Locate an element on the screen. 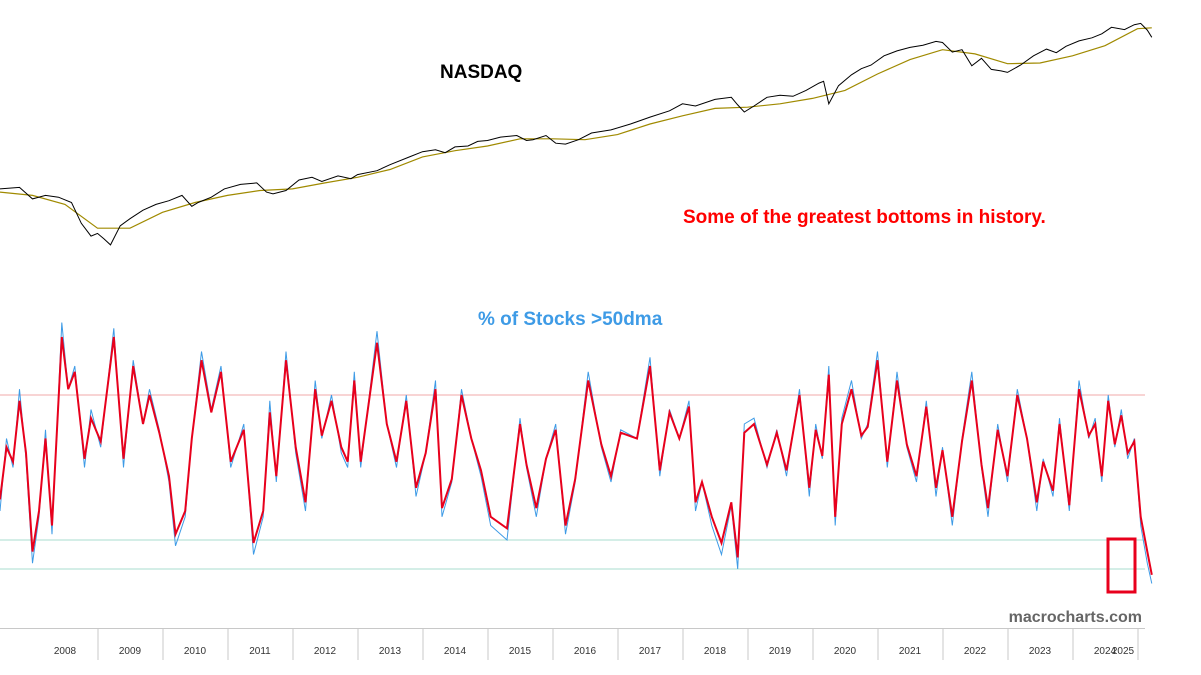  x-tick-label-2022: 2022 is located at coordinates (975, 651).